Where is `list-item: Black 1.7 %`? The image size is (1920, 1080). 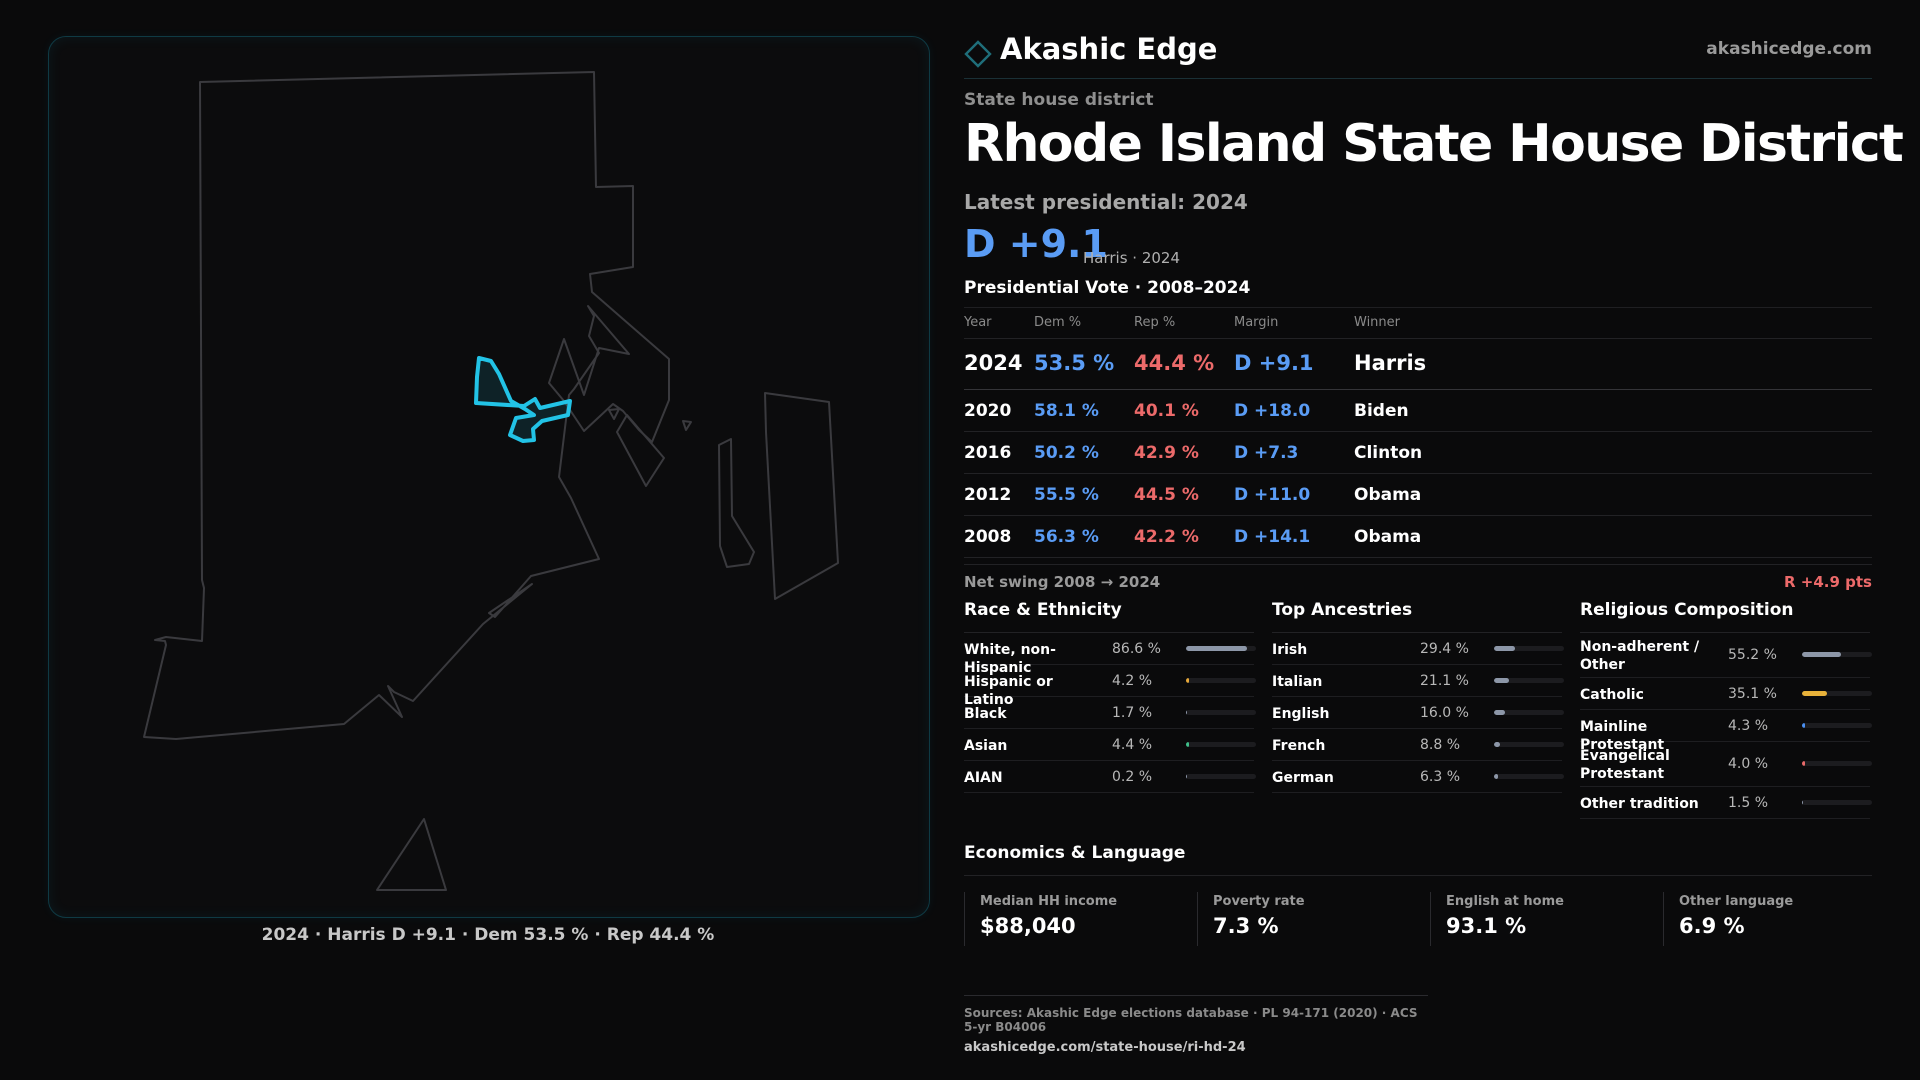 list-item: Black 1.7 % is located at coordinates (1110, 713).